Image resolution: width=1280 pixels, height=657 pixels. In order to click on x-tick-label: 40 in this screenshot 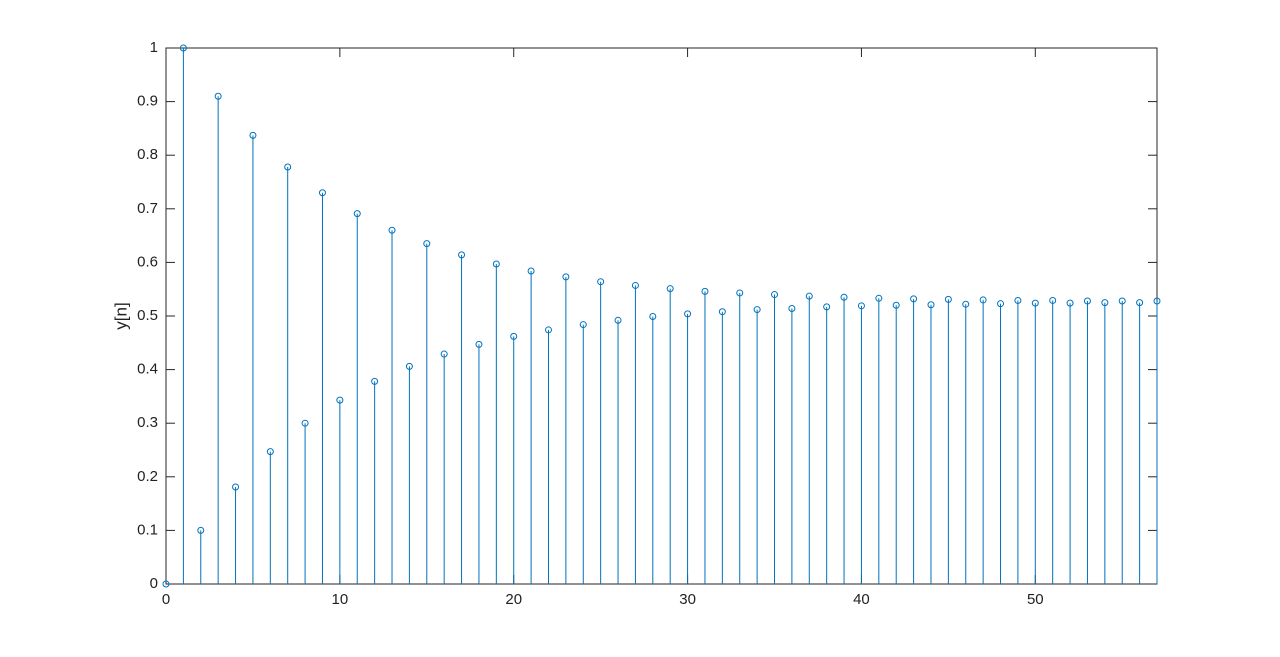, I will do `click(861, 599)`.